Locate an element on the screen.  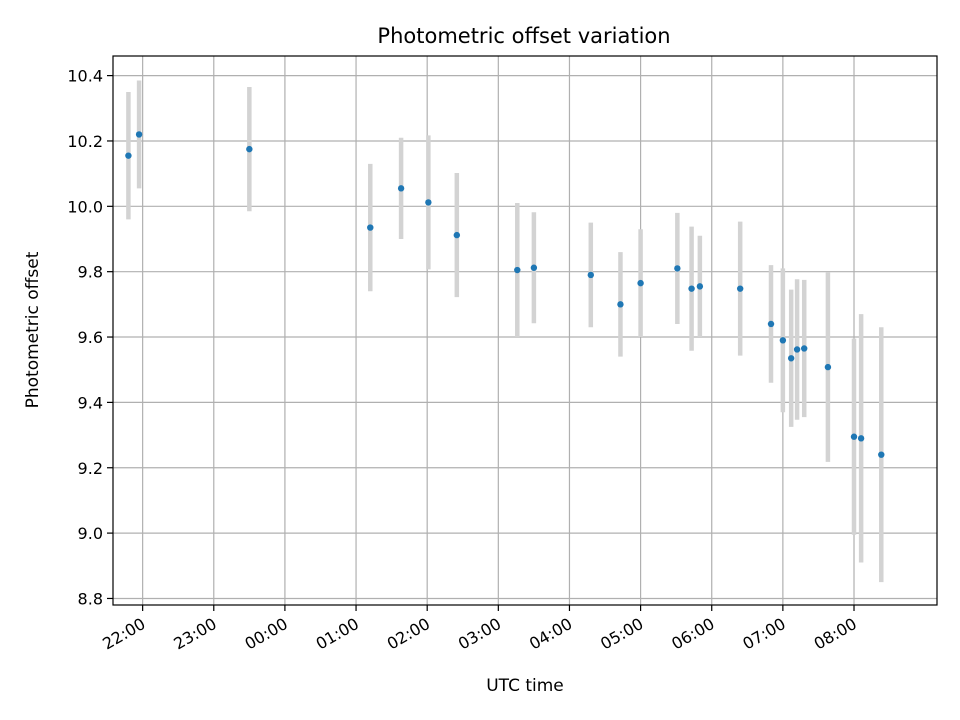
x-tick-label: 00:00 is located at coordinates (265, 634).